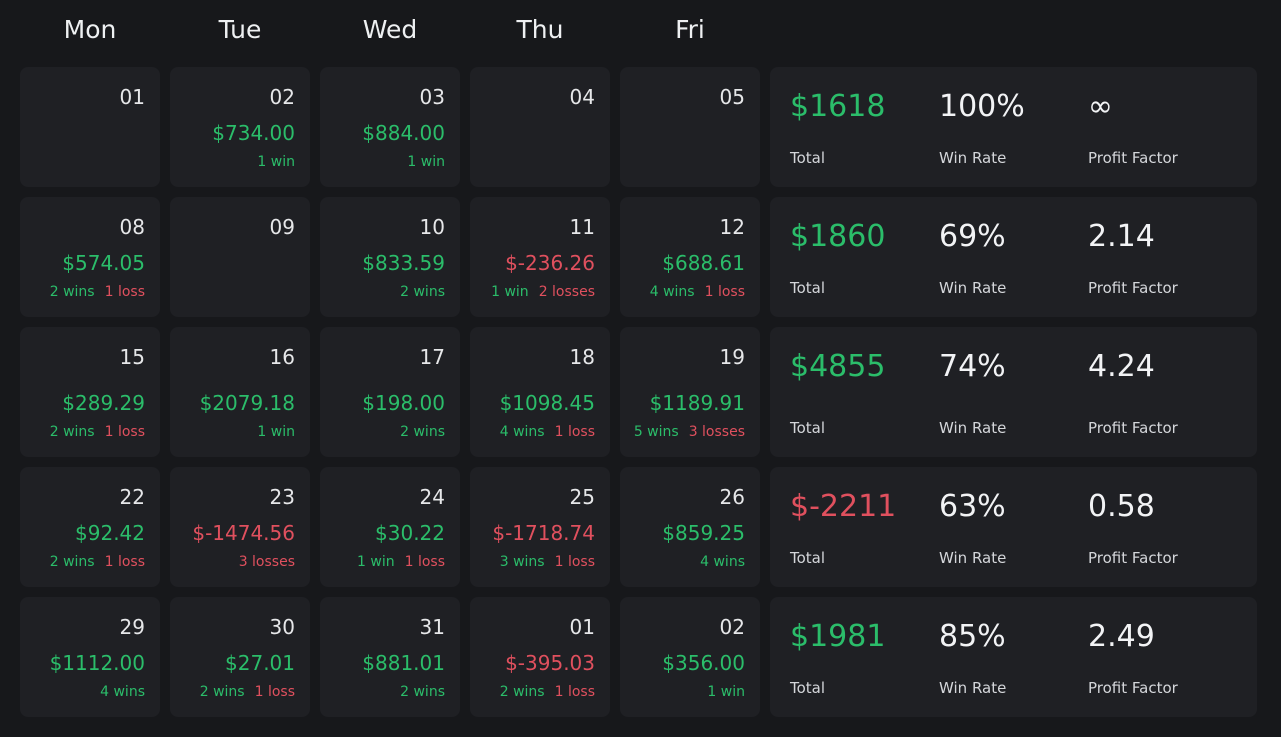 The image size is (1281, 737). I want to click on day-cell: 22 $92.42 2 wins 1 loss, so click(90, 527).